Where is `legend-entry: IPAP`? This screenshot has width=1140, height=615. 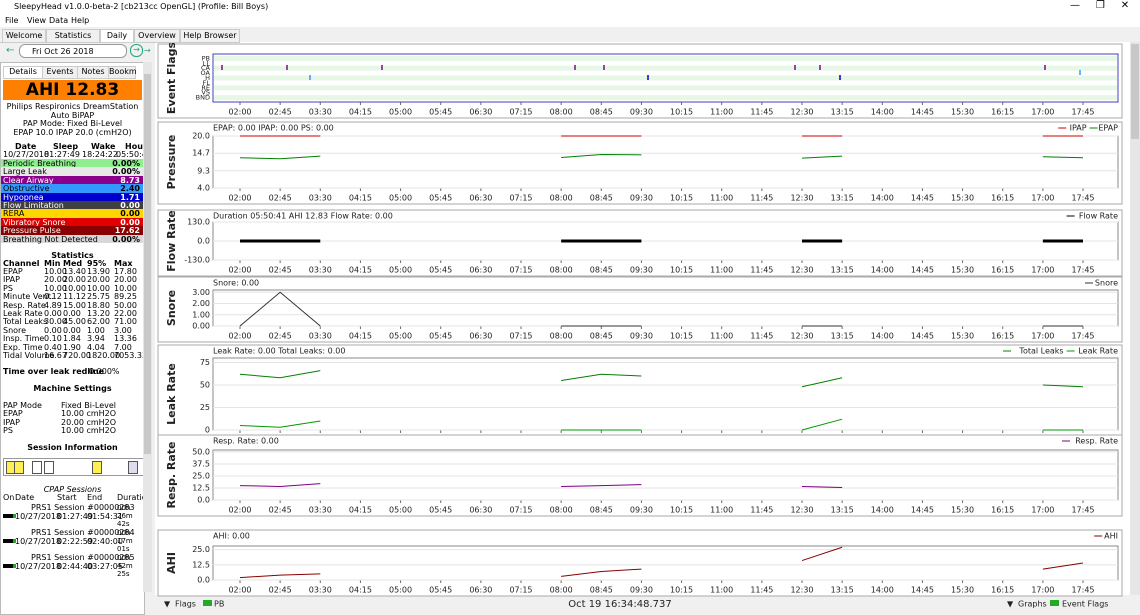 legend-entry: IPAP is located at coordinates (1078, 128).